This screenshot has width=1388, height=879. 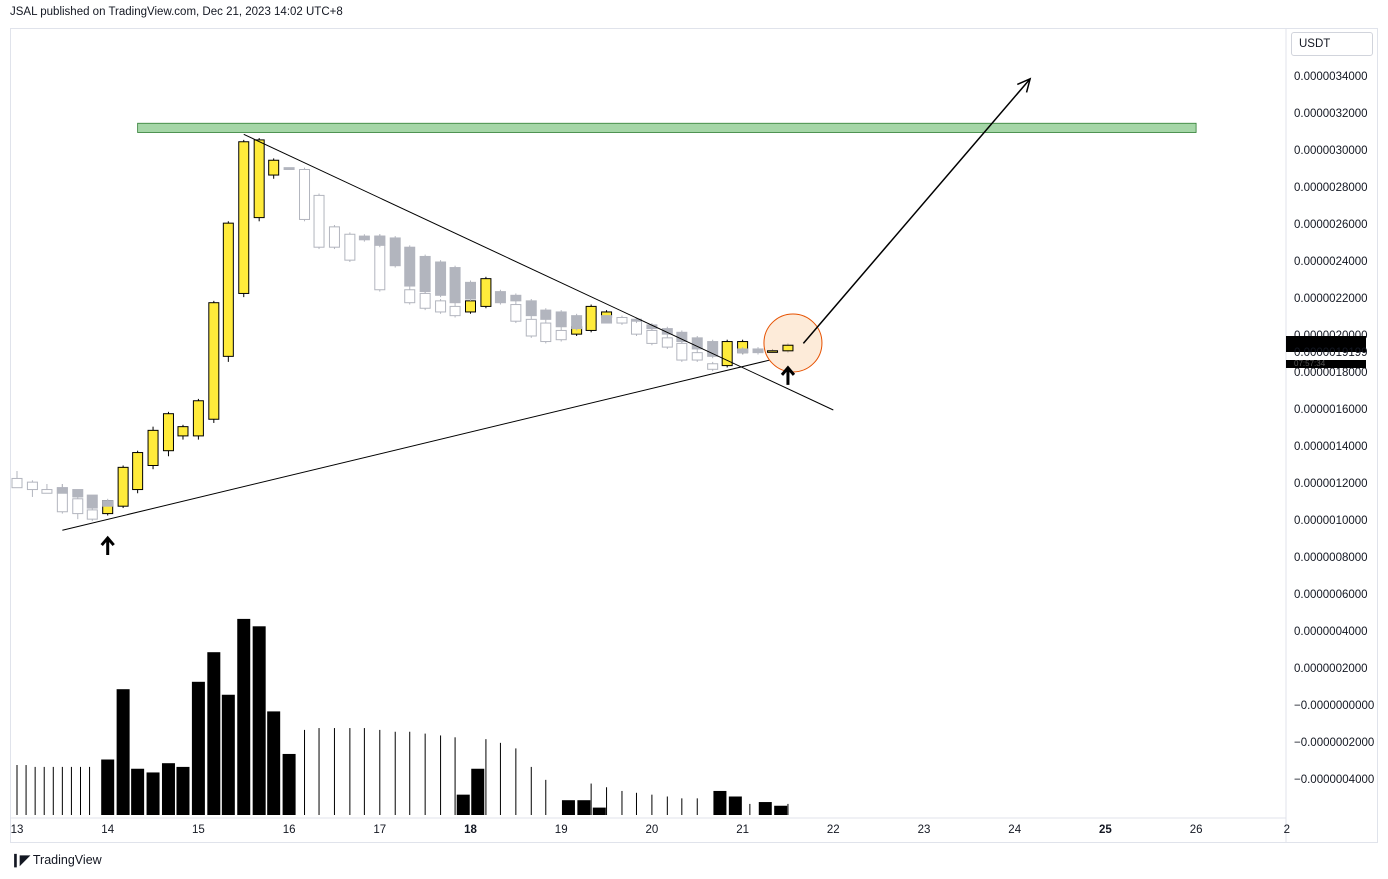 I want to click on price-tick-label: 0.0000016000, so click(x=1331, y=410).